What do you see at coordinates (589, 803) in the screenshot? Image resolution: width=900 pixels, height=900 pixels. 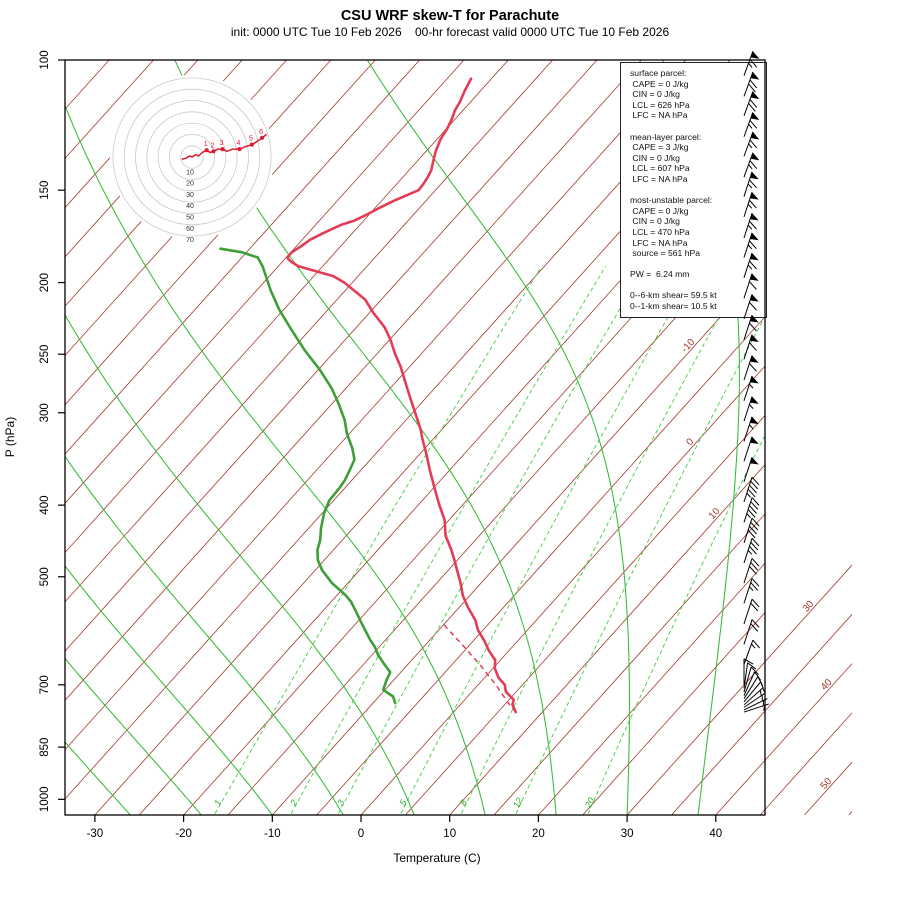 I see `mixing-ratio-label: 20` at bounding box center [589, 803].